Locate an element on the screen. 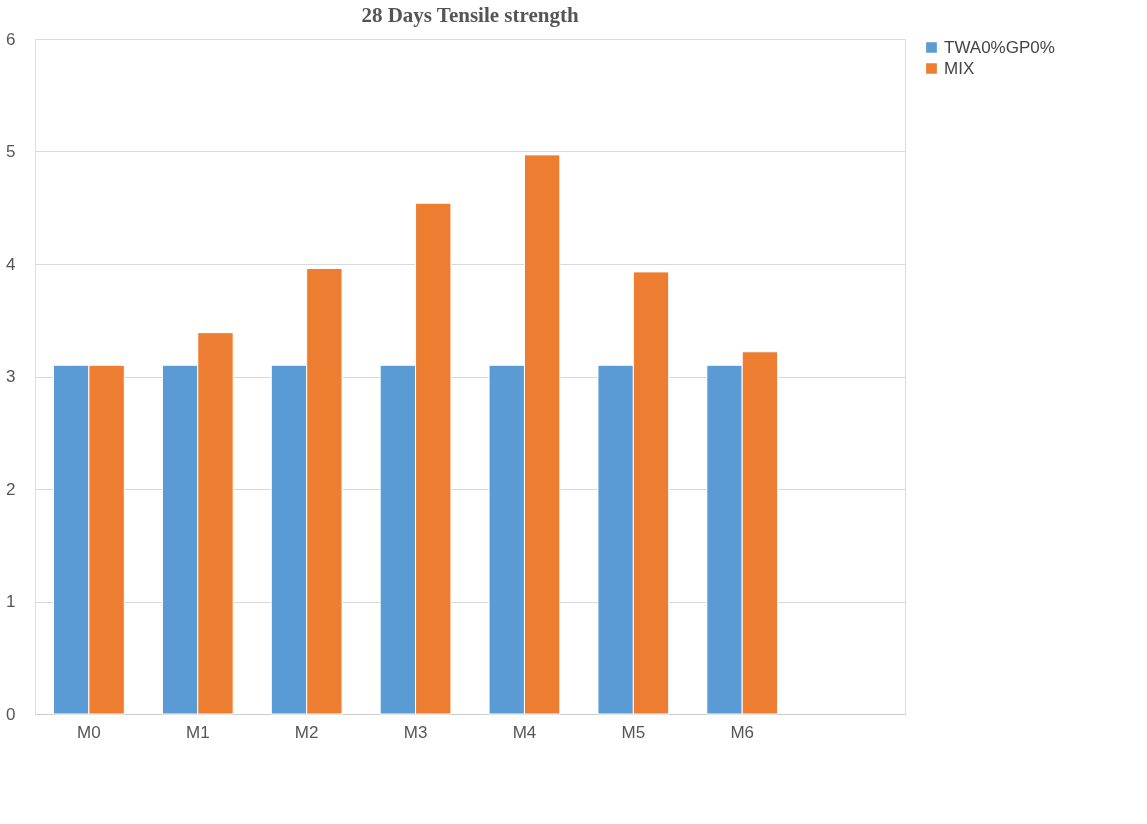 This screenshot has width=1147, height=824. y-tick-label: 2 is located at coordinates (11, 489).